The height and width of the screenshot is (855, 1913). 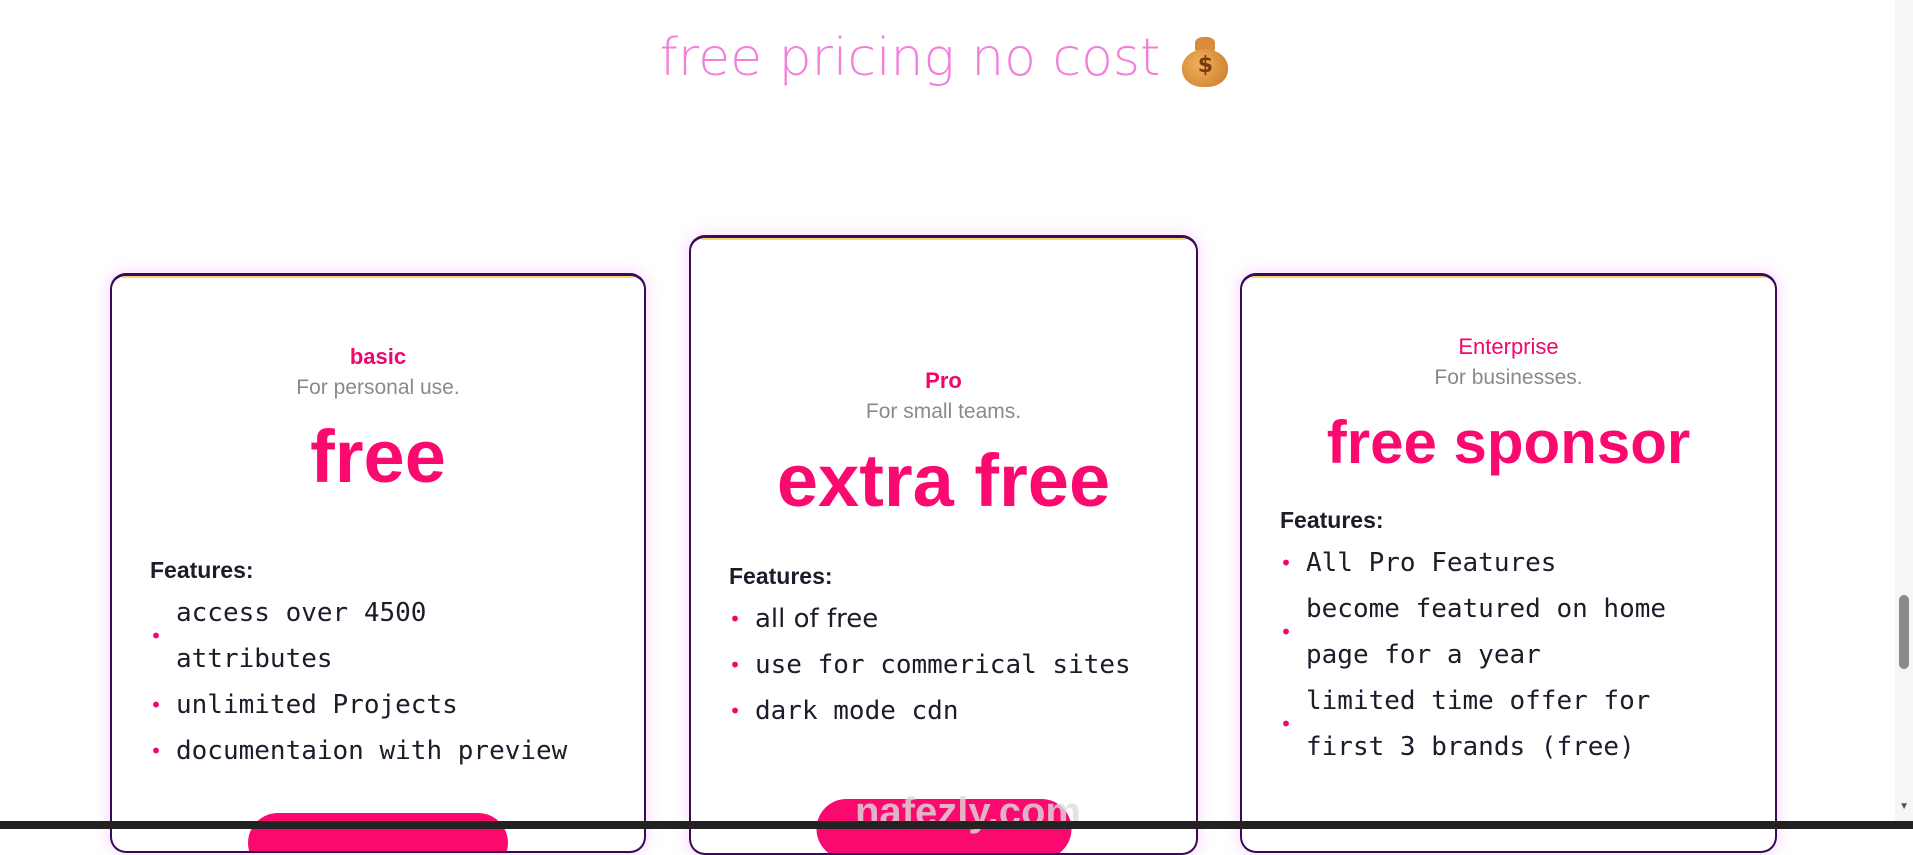 I want to click on feature-item: • all of free, so click(x=804, y=619).